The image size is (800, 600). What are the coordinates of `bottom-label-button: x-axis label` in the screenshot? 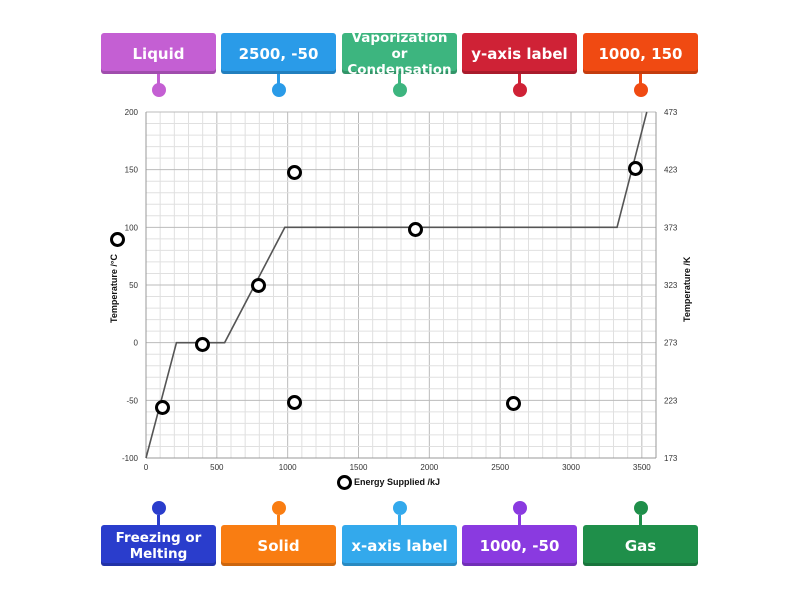 It's located at (399, 545).